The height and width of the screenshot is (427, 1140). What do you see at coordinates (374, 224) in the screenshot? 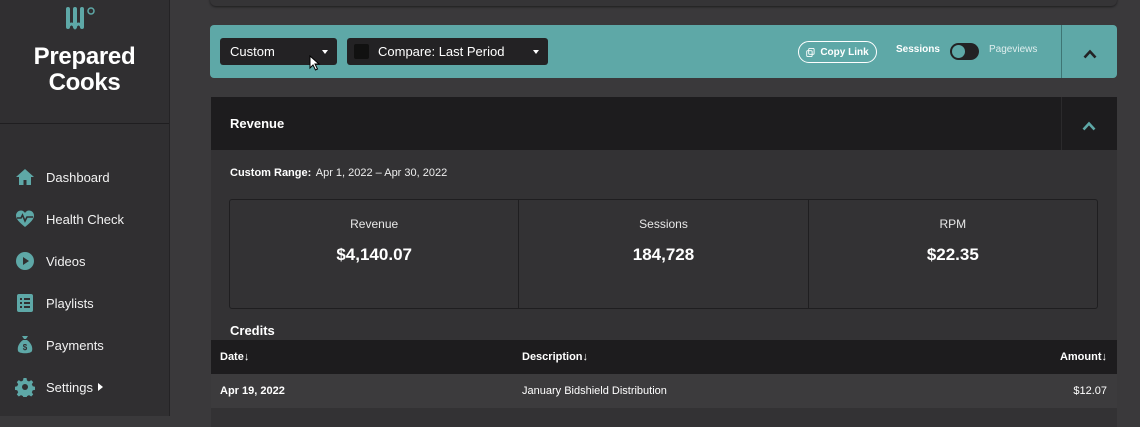
I see `stat-label: Revenue` at bounding box center [374, 224].